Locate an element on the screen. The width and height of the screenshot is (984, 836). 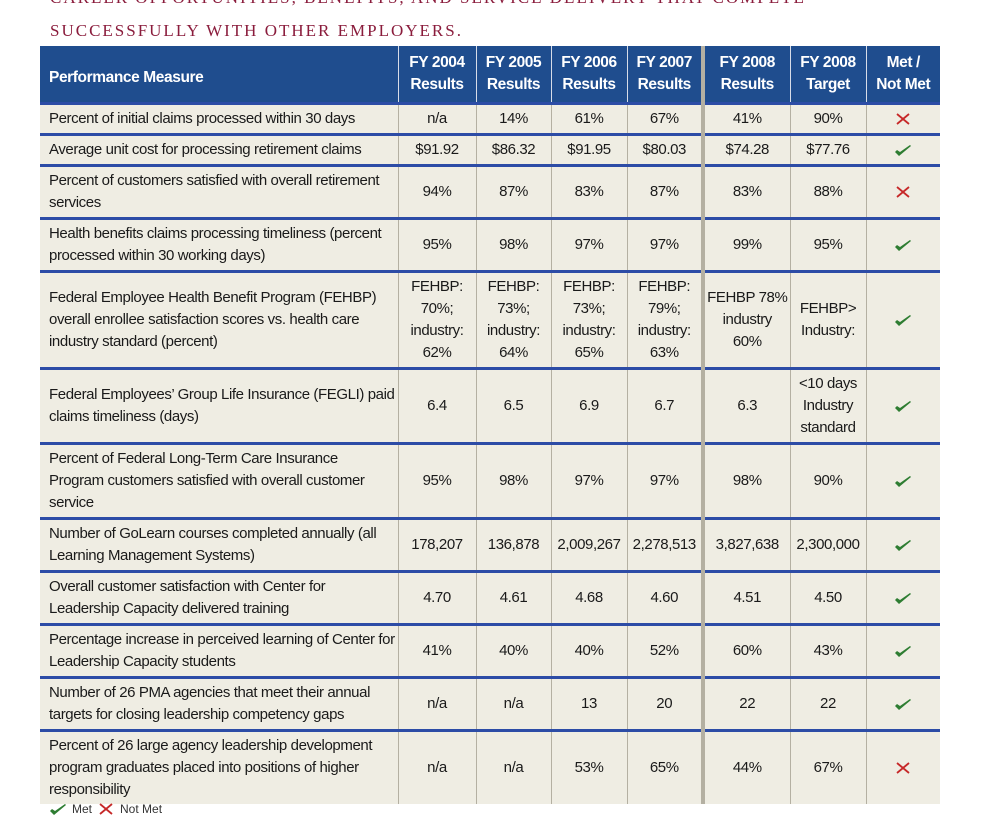
value-cell: 99% is located at coordinates (745, 244).